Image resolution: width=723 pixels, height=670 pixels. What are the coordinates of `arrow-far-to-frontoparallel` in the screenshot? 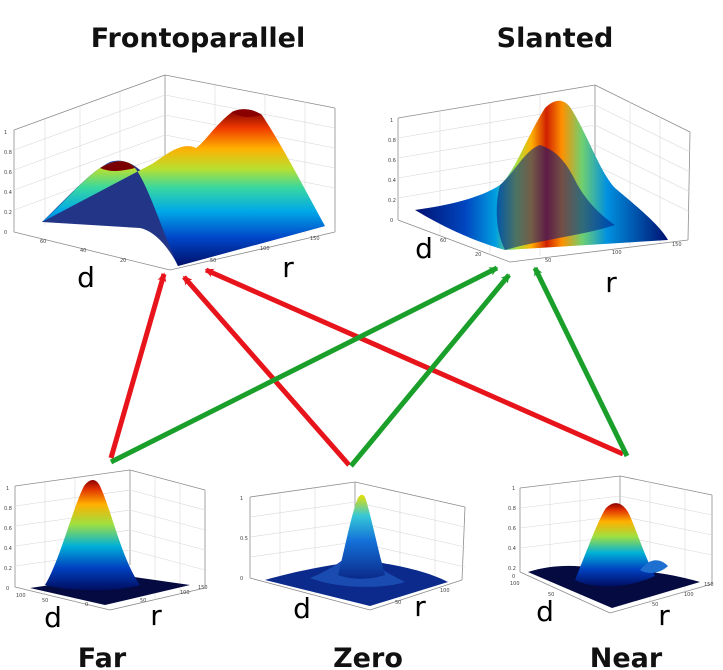 It's located at (137, 365).